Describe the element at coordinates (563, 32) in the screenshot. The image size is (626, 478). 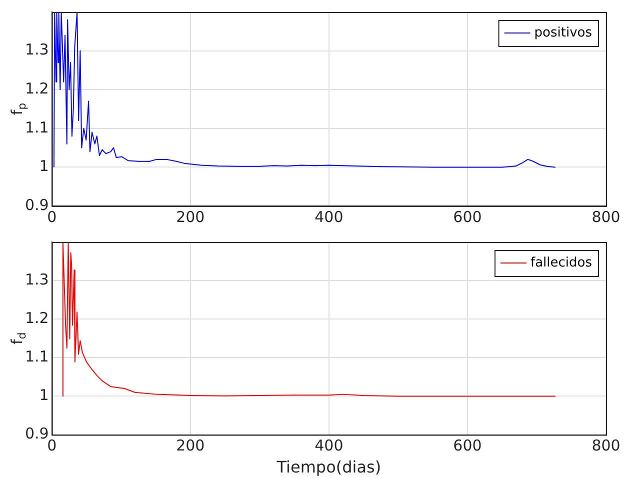
I see `legend-label: positivos` at that location.